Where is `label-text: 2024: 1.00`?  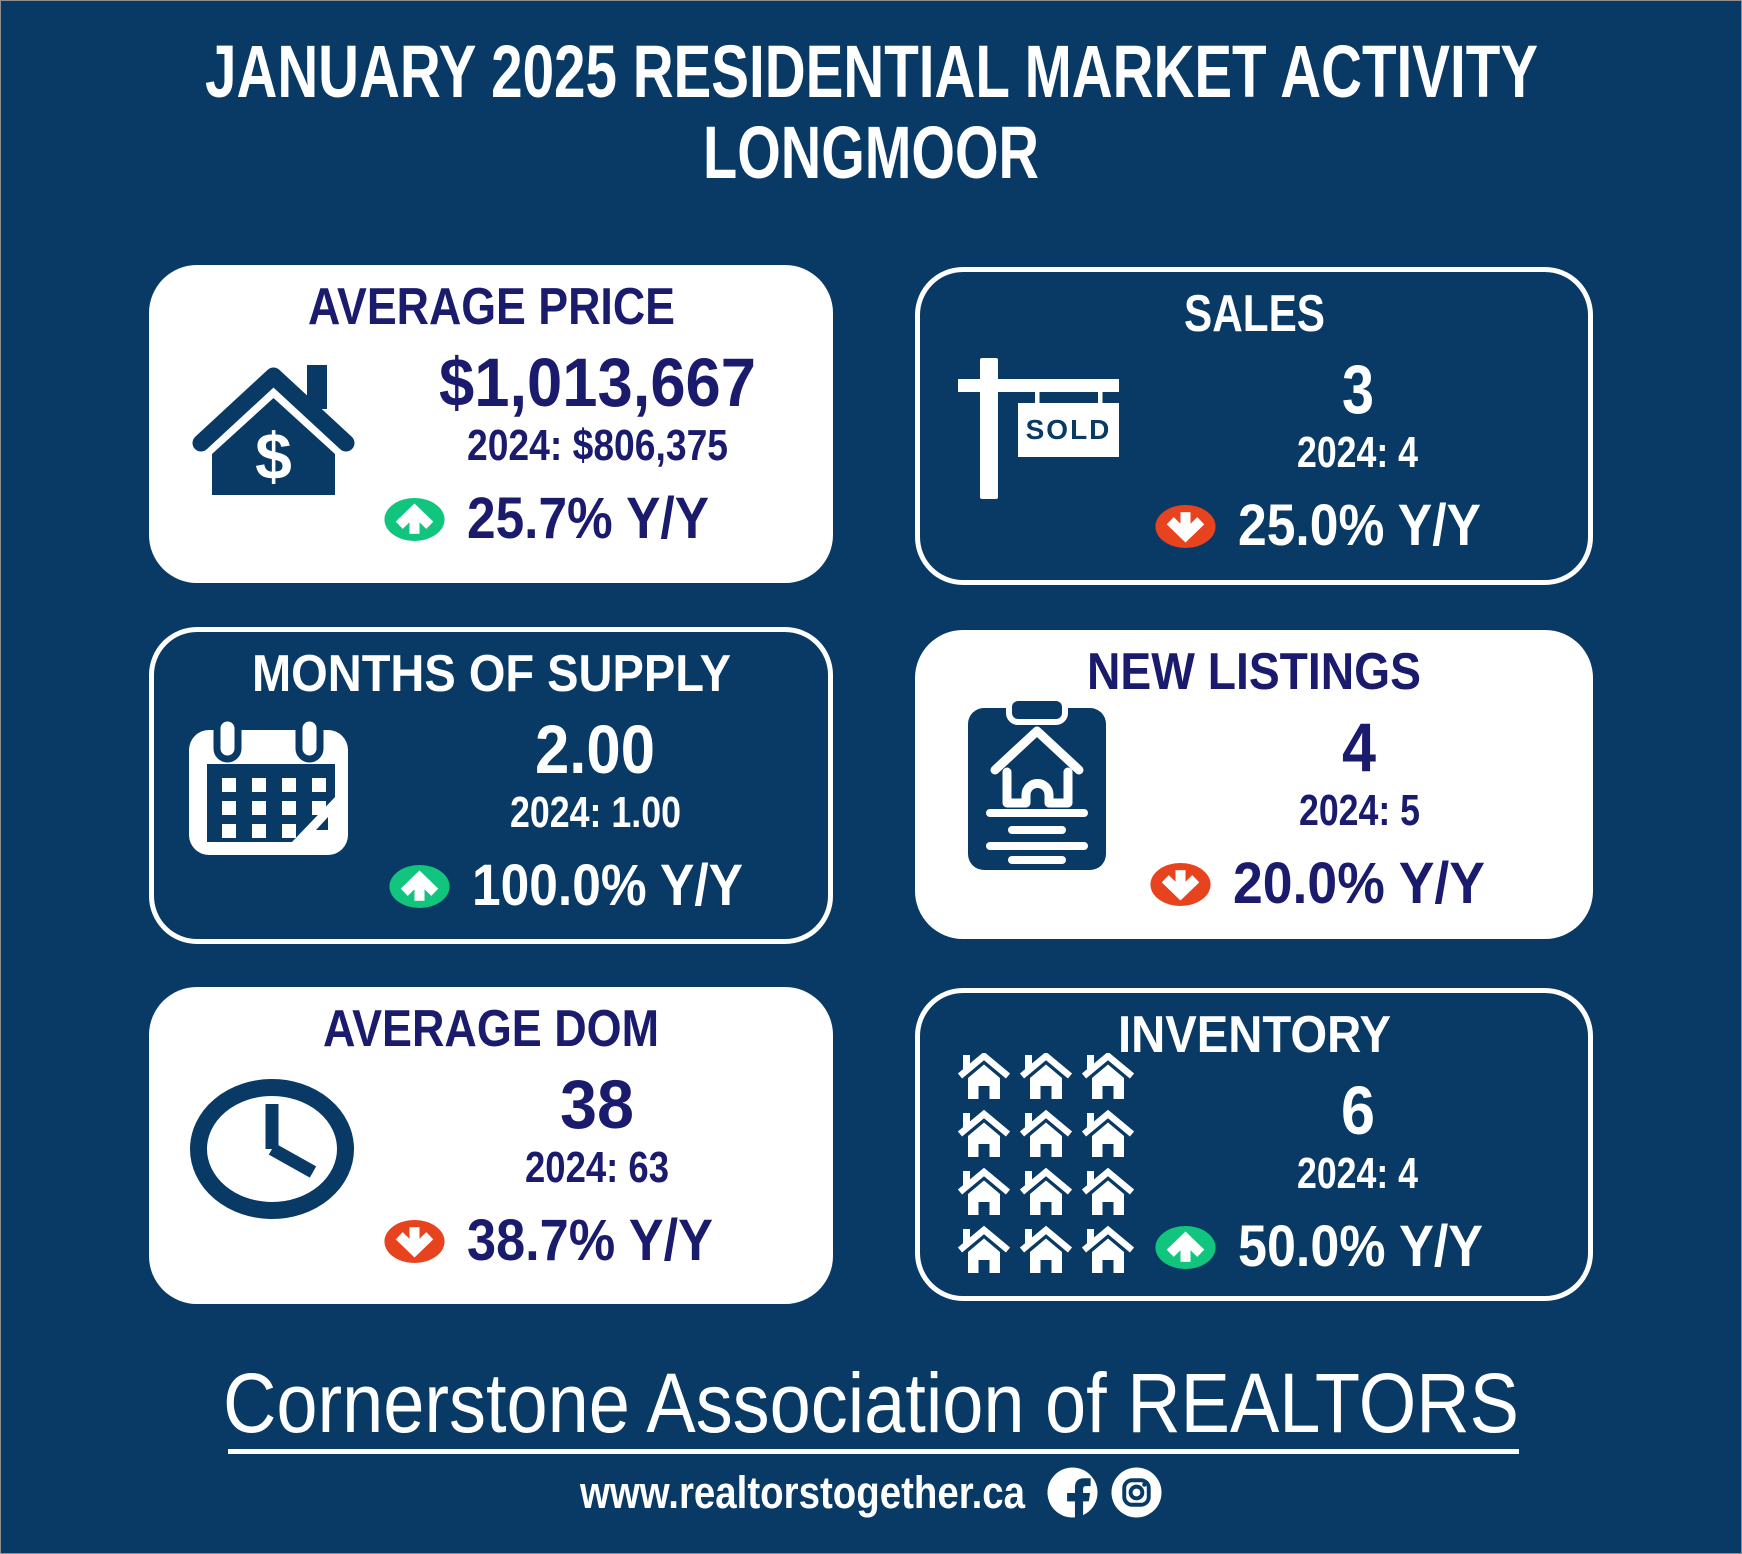 label-text: 2024: 1.00 is located at coordinates (595, 812).